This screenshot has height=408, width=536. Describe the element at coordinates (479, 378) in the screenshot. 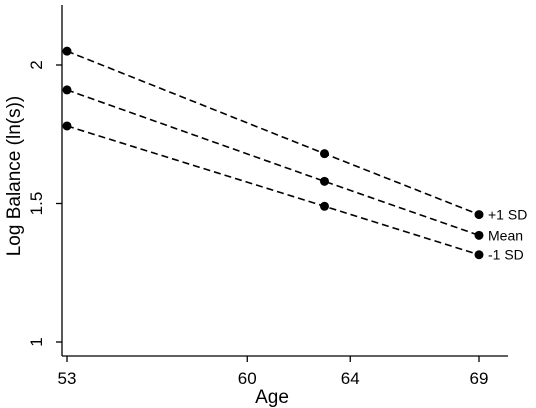

I see `x-tick-label: 69` at that location.